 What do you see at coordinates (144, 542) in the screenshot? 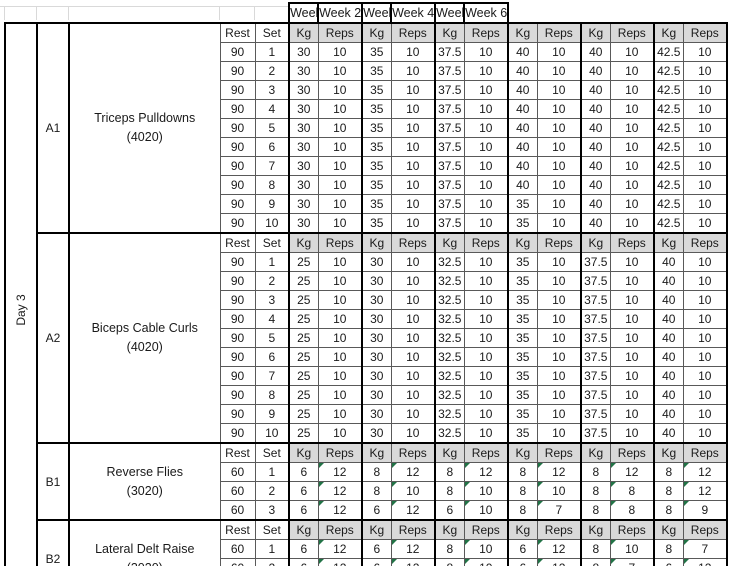
I see `exercise-name-cell: Lateral Delt Raise (3020)` at bounding box center [144, 542].